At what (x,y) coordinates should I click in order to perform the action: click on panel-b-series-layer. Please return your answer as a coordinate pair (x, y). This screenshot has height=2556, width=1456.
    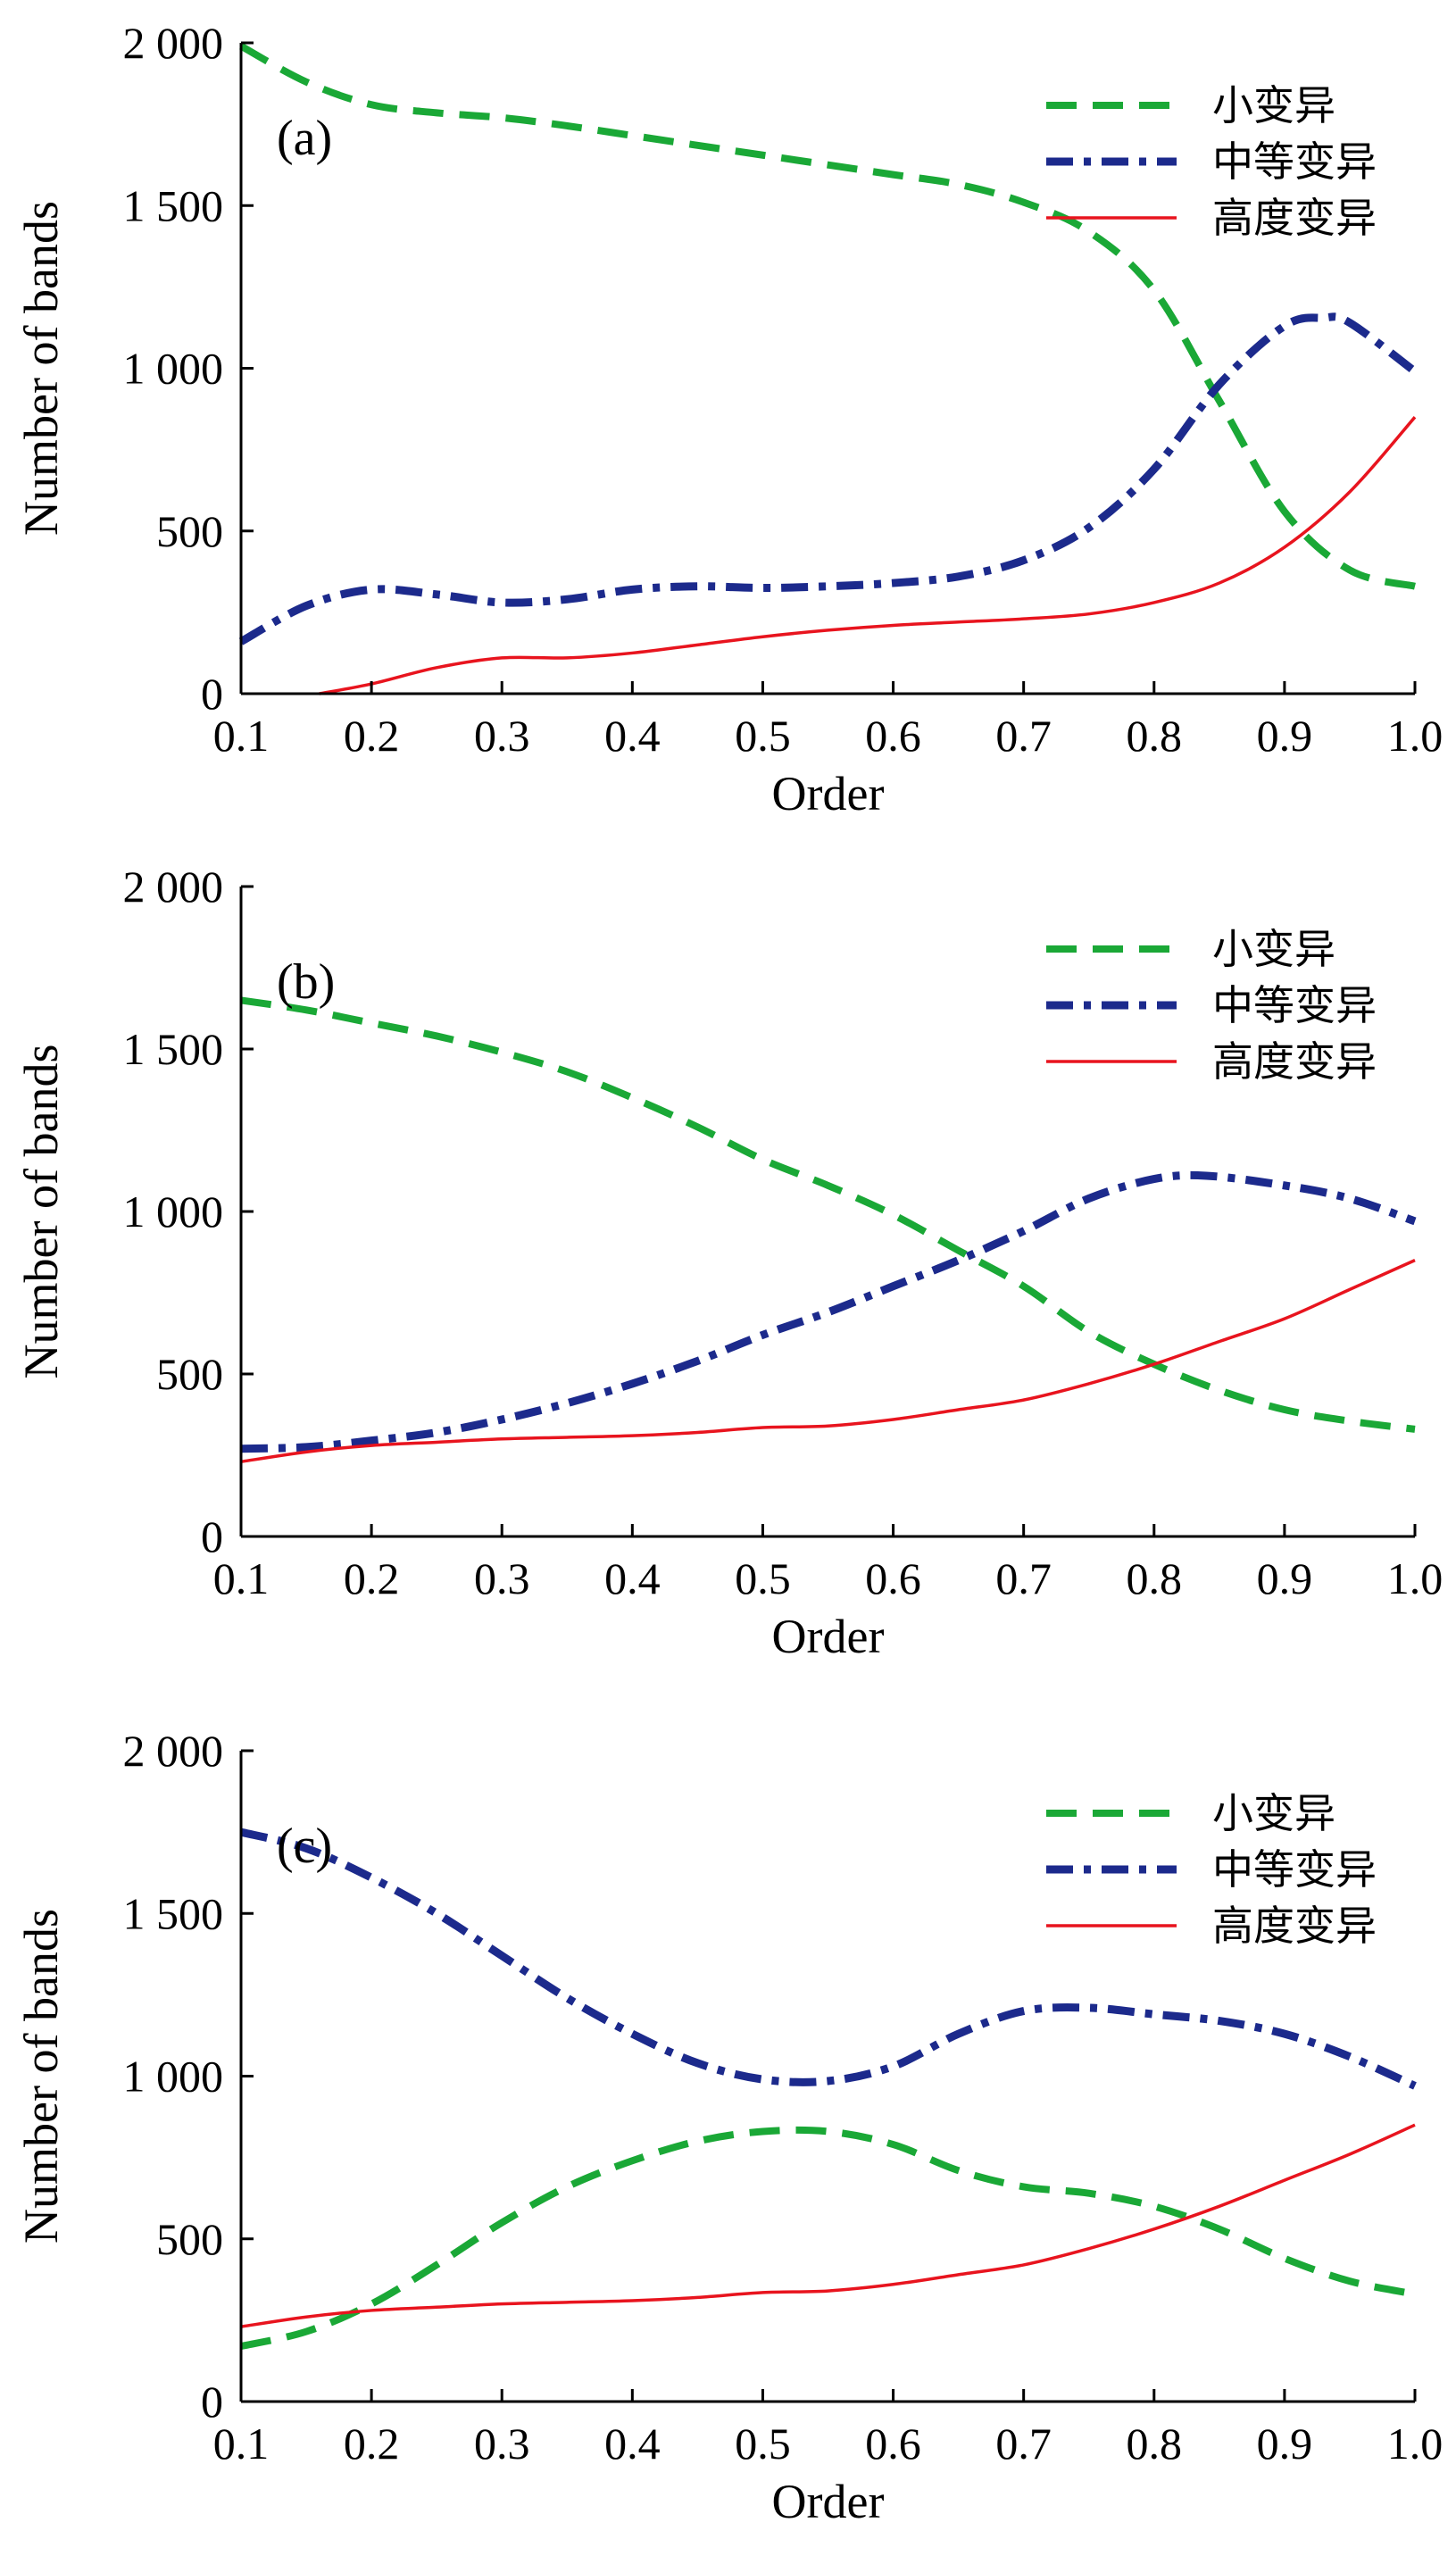
    Looking at the image, I should click on (828, 1230).